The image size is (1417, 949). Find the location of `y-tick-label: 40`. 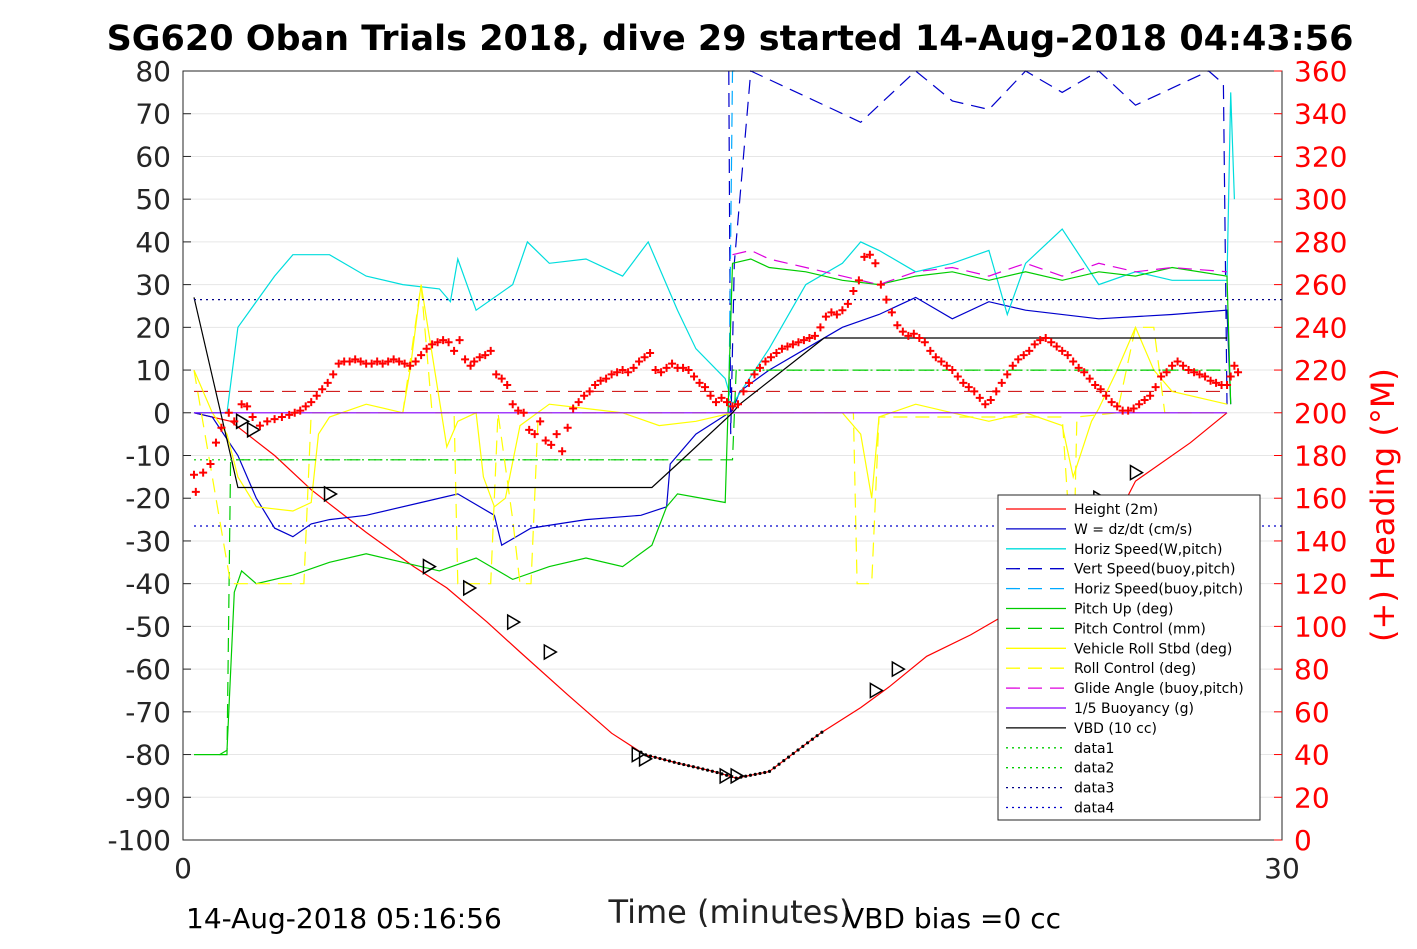

y-tick-label: 40 is located at coordinates (153, 242).